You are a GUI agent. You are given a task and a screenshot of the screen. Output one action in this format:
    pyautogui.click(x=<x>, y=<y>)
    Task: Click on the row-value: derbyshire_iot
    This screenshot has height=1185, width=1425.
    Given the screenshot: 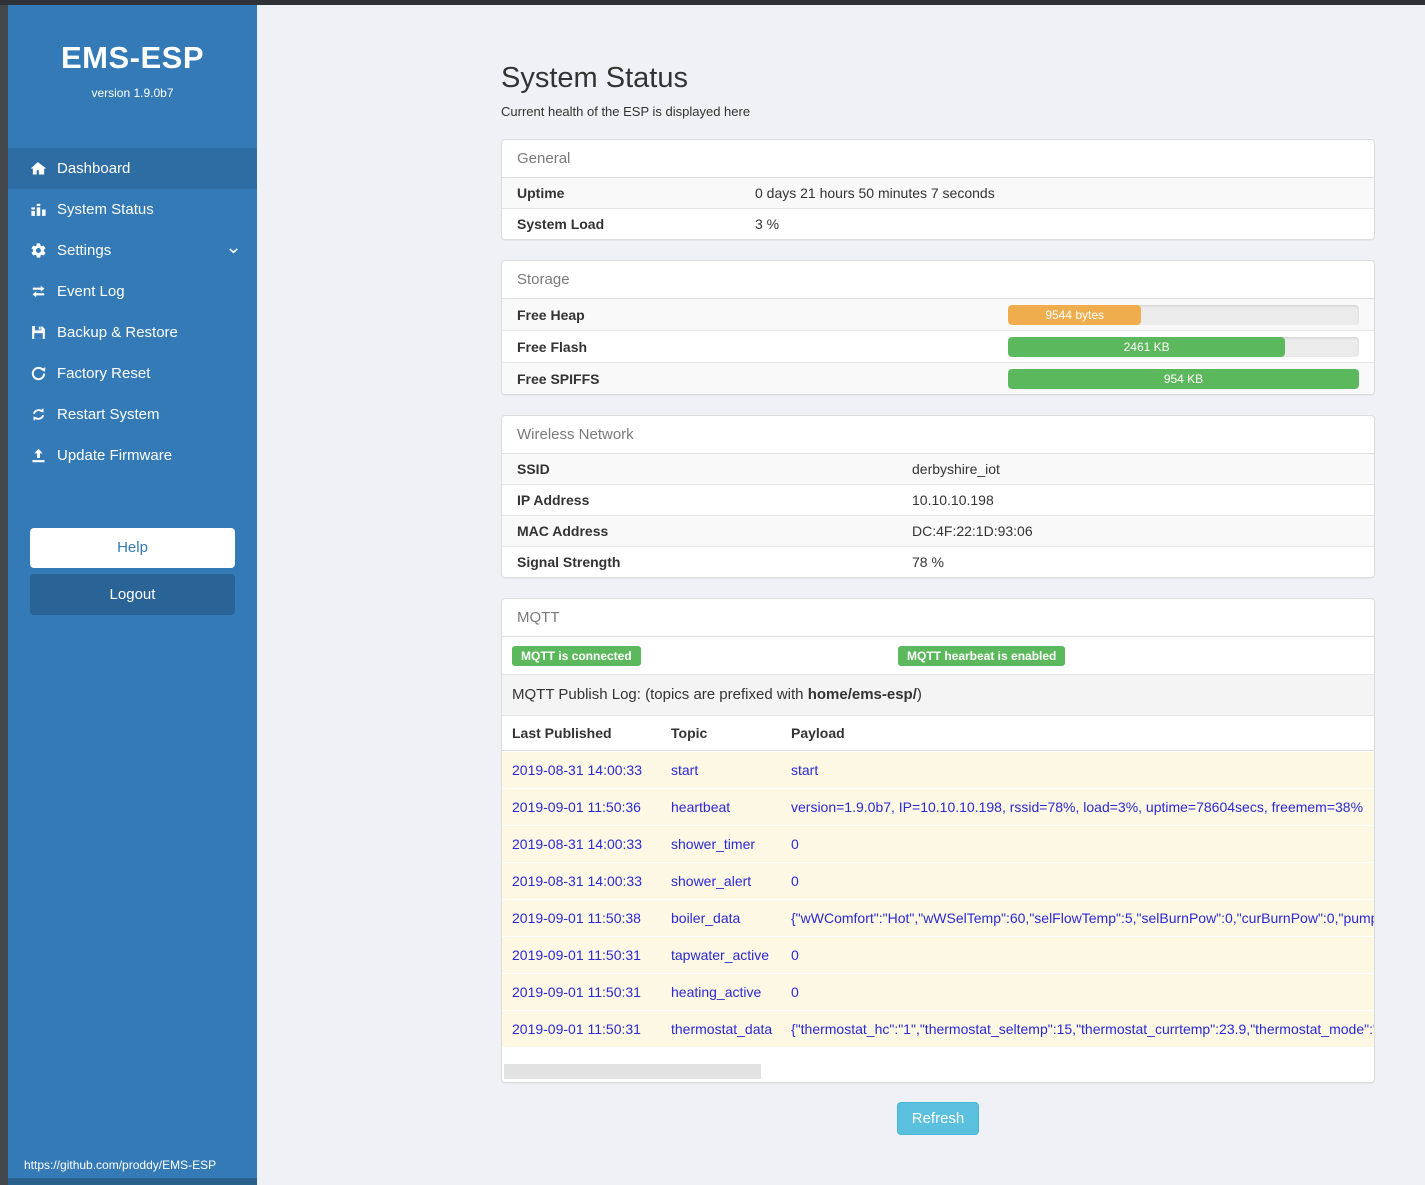 What is the action you would take?
    pyautogui.click(x=956, y=469)
    